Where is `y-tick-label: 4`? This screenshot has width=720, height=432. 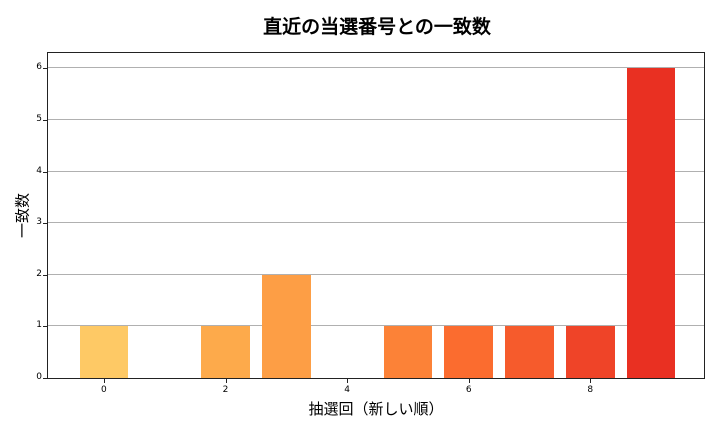 y-tick-label: 4 is located at coordinates (39, 170).